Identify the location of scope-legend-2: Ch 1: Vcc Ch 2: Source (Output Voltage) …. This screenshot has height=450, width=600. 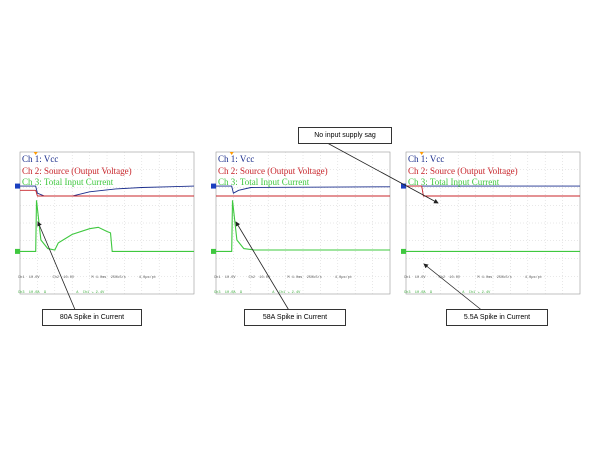
(273, 171).